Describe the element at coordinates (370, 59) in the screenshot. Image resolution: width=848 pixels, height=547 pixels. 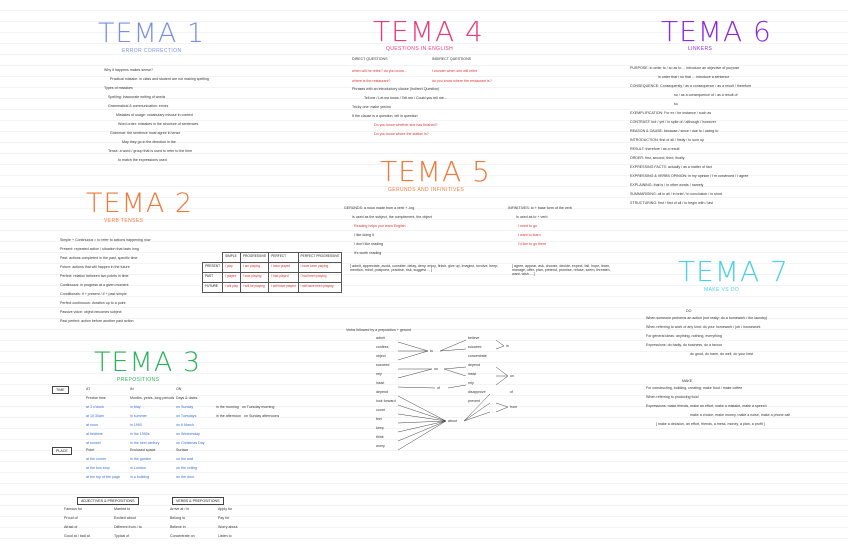
I see `direct-questions-label: DIRECT QUESTIONS` at that location.